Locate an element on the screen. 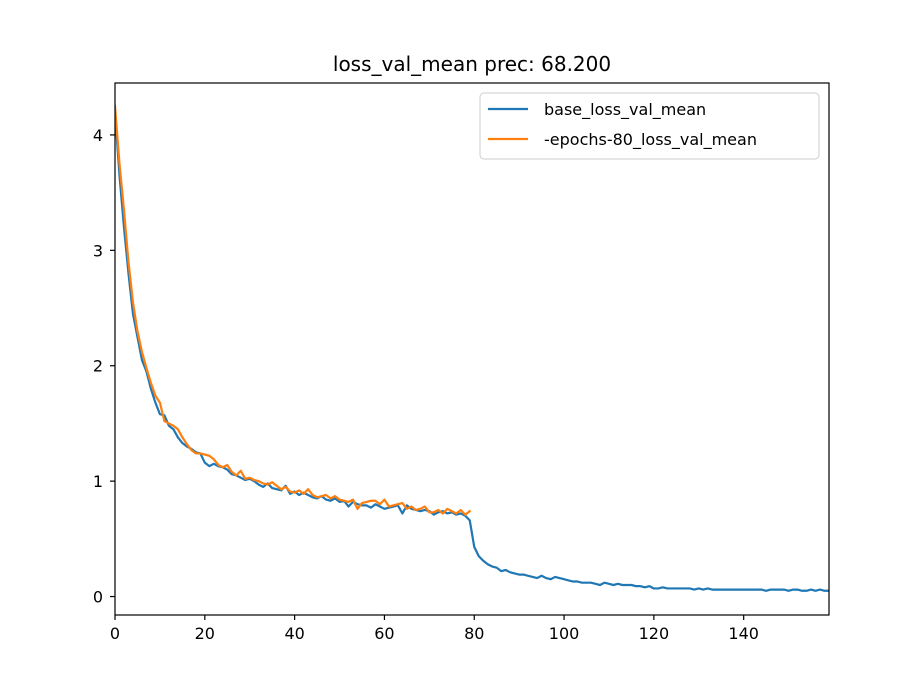 The width and height of the screenshot is (921, 691). x-tick-label: 60 is located at coordinates (384, 633).